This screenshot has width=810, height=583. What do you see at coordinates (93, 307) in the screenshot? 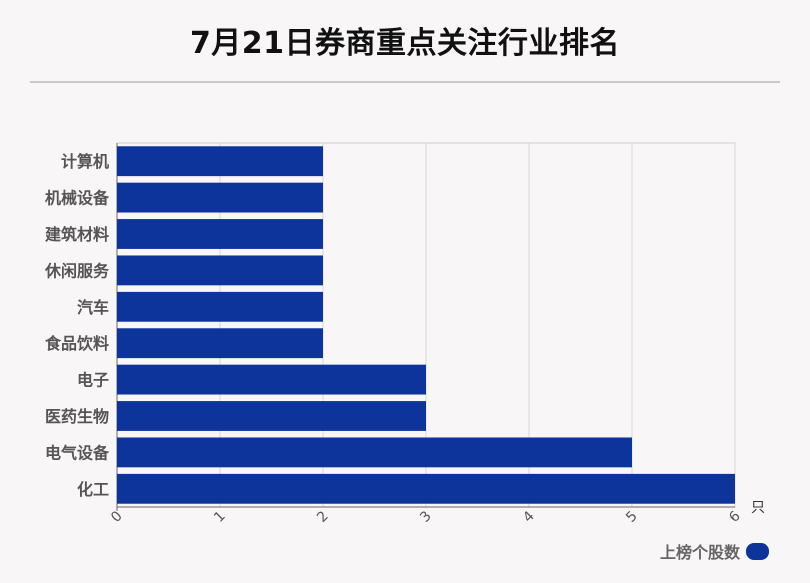
I see `category-label-4: 汽车` at bounding box center [93, 307].